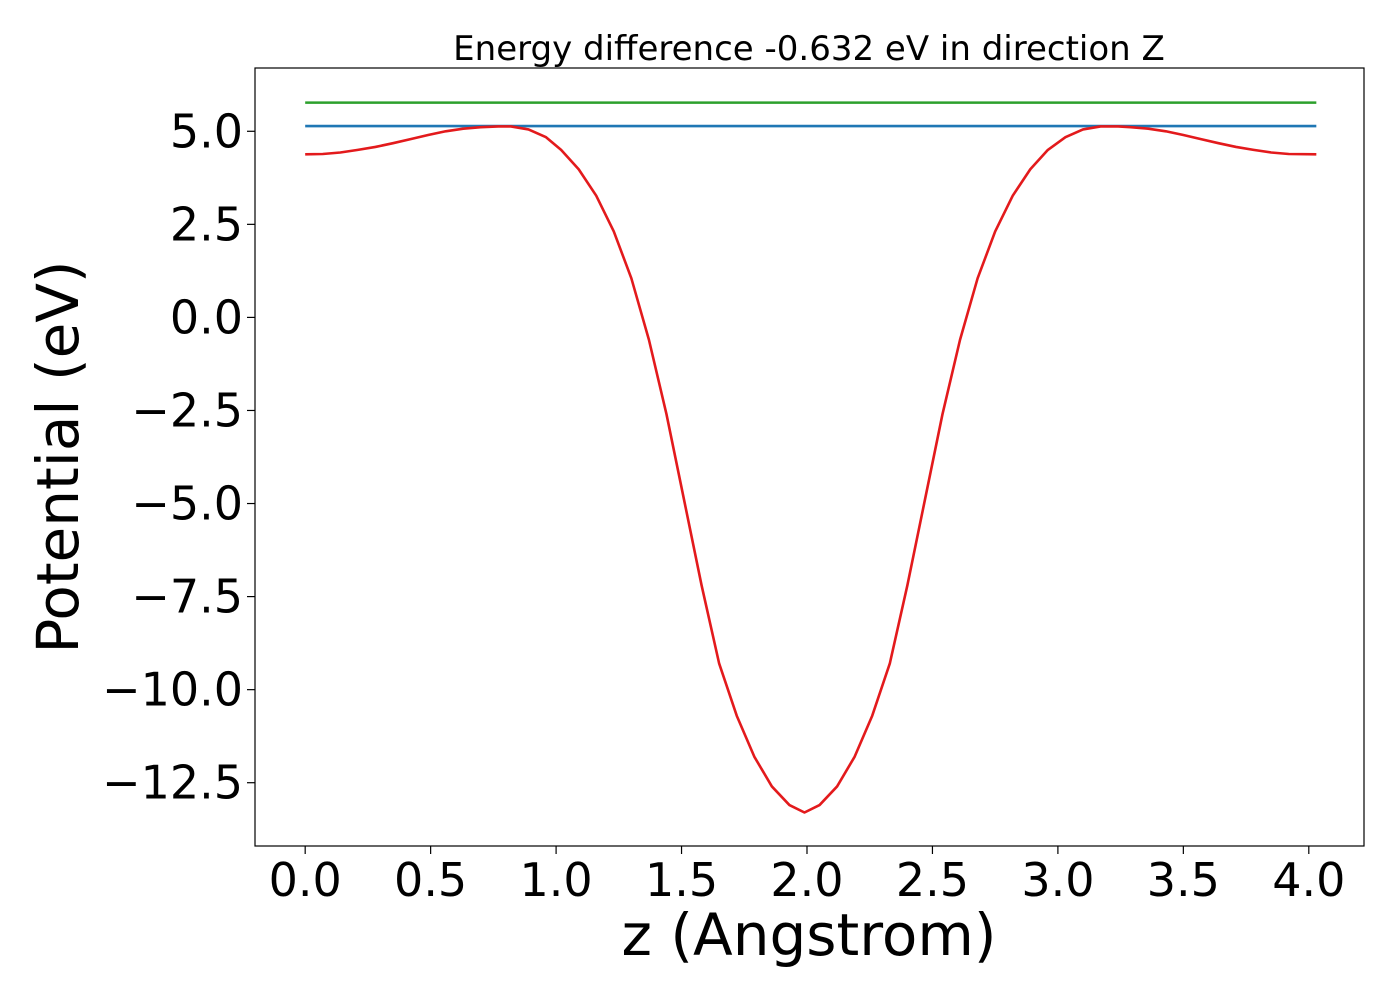 The height and width of the screenshot is (1000, 1400). I want to click on y-tick-label: −12.5, so click(172, 783).